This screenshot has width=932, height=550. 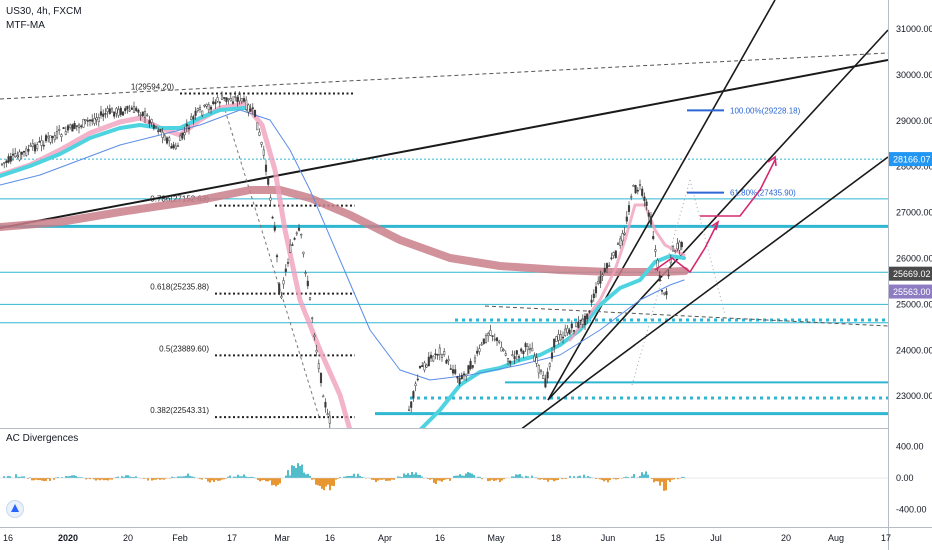 What do you see at coordinates (15, 509) in the screenshot?
I see `tradingview-logo-icon` at bounding box center [15, 509].